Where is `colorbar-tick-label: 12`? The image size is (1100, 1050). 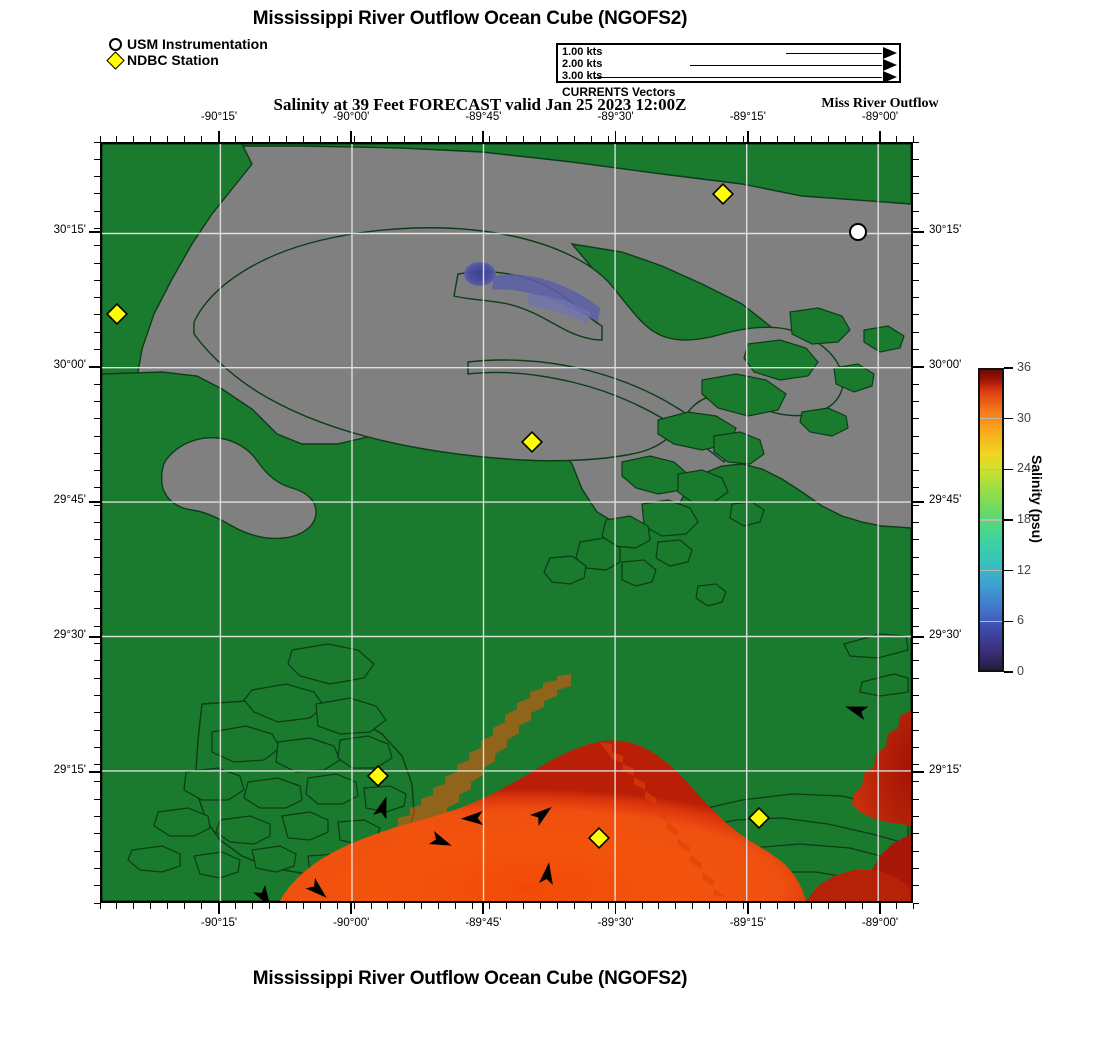 colorbar-tick-label: 12 is located at coordinates (1024, 569).